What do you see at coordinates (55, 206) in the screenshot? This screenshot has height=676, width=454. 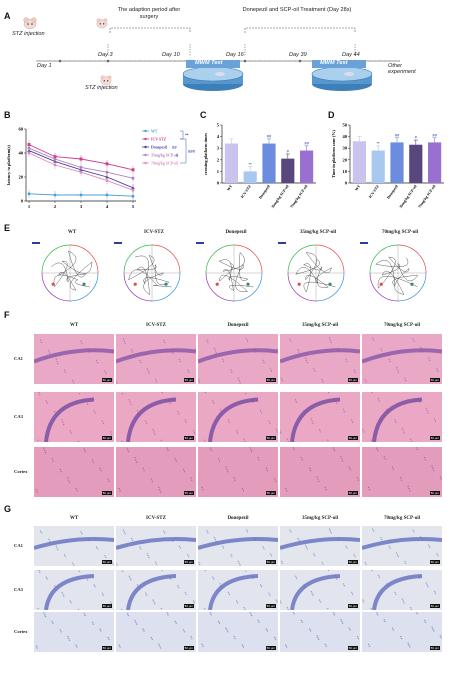 I see `x-tick-label: 2` at bounding box center [55, 206].